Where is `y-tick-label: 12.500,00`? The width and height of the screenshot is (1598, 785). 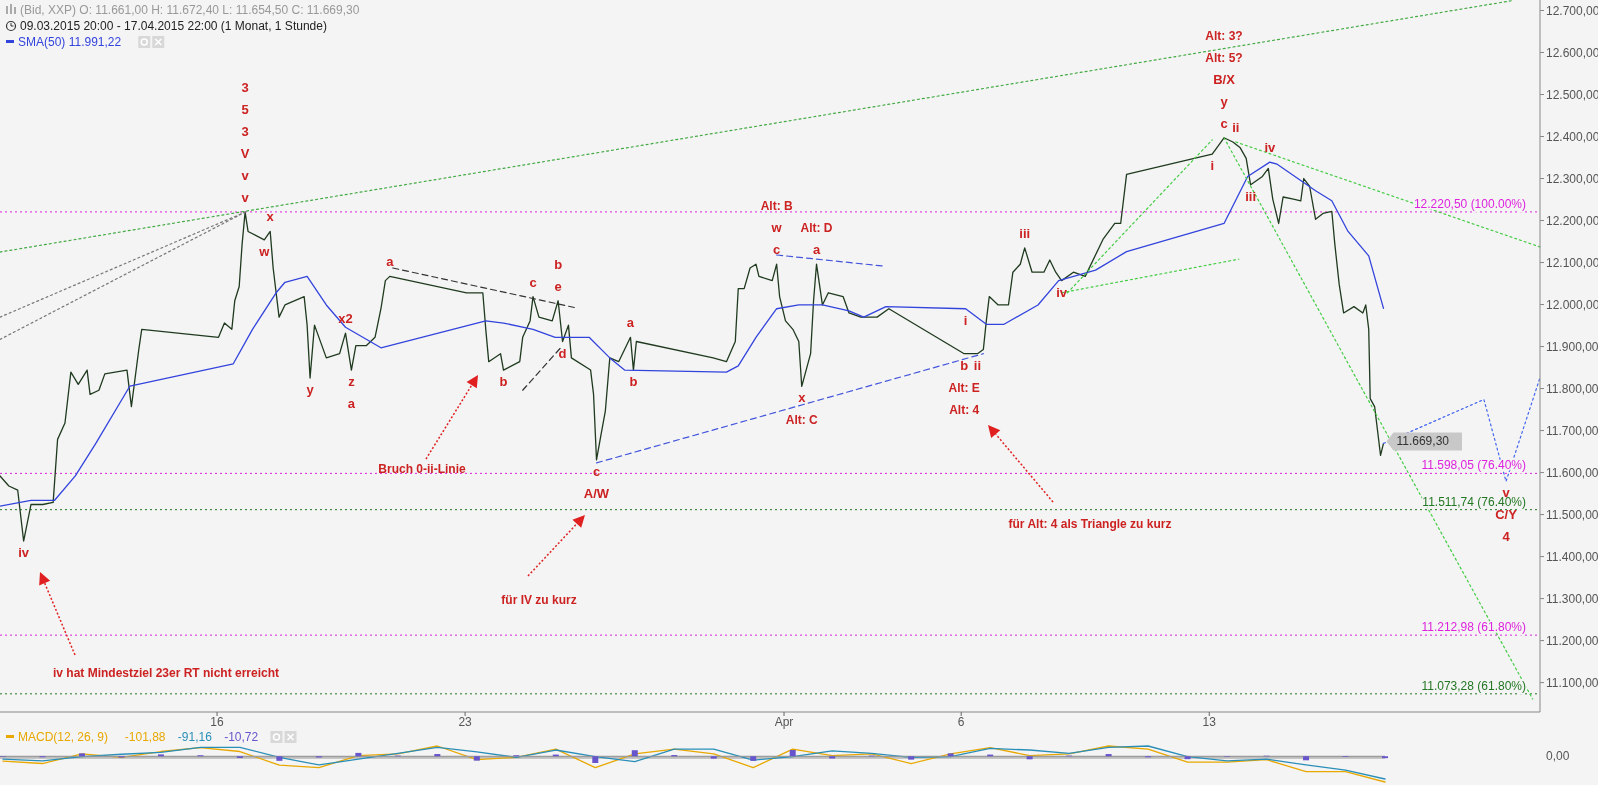
y-tick-label: 12.500,00 is located at coordinates (1572, 94).